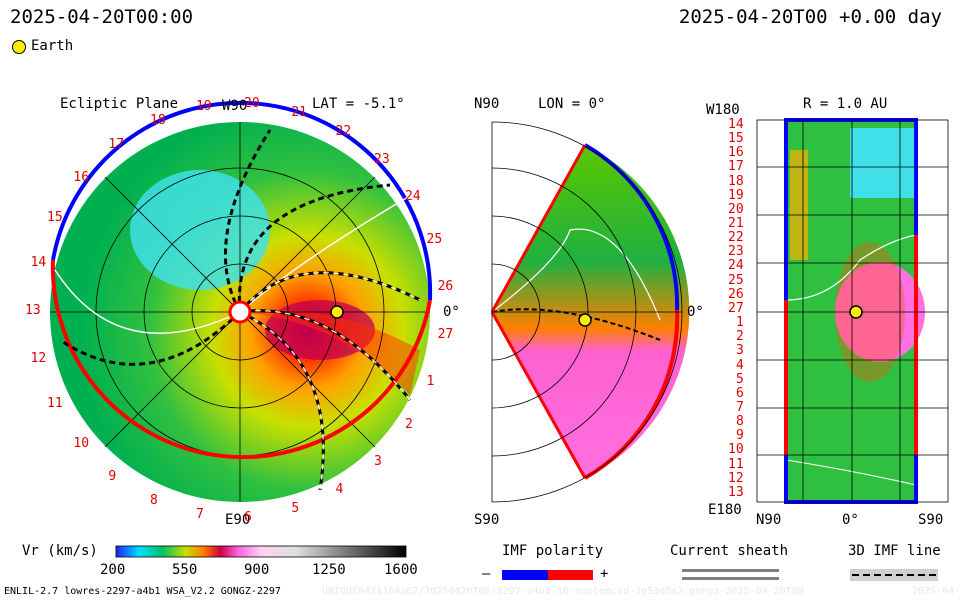 Image resolution: width=960 pixels, height=600 pixels. What do you see at coordinates (736, 238) in the screenshot?
I see `sphere-row-label: 22` at bounding box center [736, 238].